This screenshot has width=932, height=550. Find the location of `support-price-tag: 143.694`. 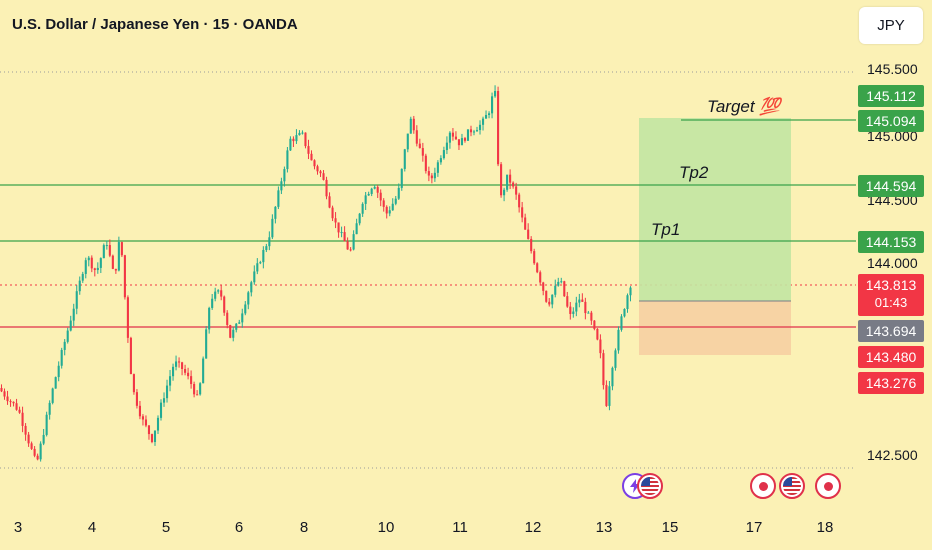

support-price-tag: 143.694 is located at coordinates (891, 331).